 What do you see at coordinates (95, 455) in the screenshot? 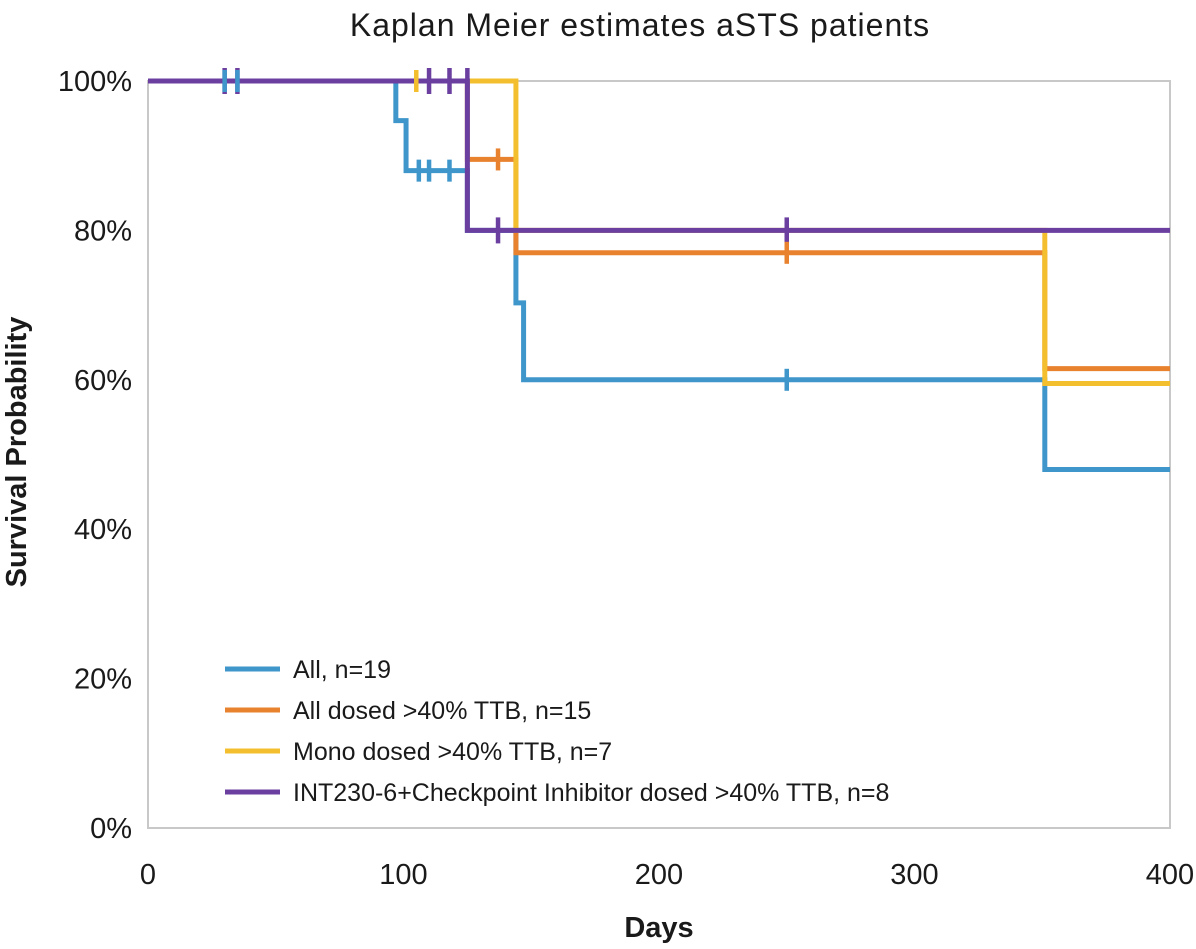
I see `y-axis-tick-labels: 0% 20% 40% 60% 80% 100%` at bounding box center [95, 455].